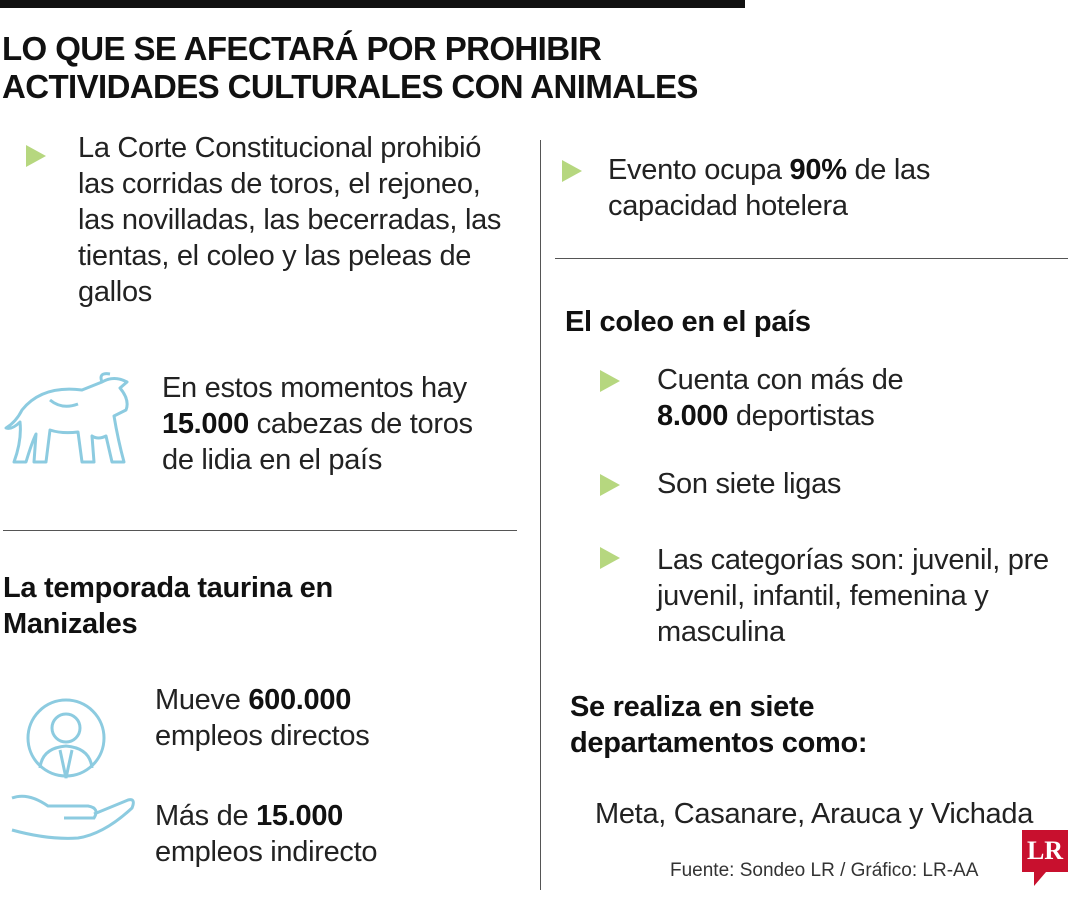 The image size is (1080, 900). What do you see at coordinates (780, 380) in the screenshot?
I see `text: Cuenta con más de` at bounding box center [780, 380].